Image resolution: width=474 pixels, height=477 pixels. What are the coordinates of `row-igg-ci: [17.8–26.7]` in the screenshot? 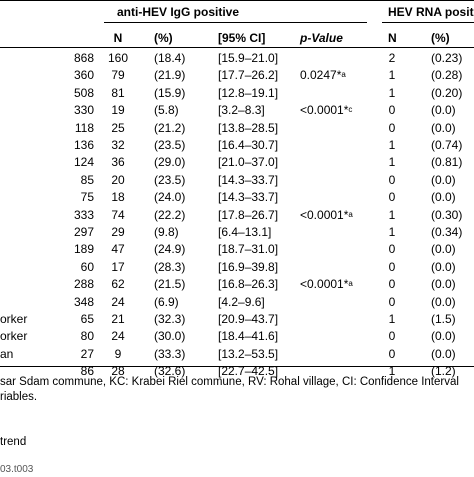 It's located at (248, 215).